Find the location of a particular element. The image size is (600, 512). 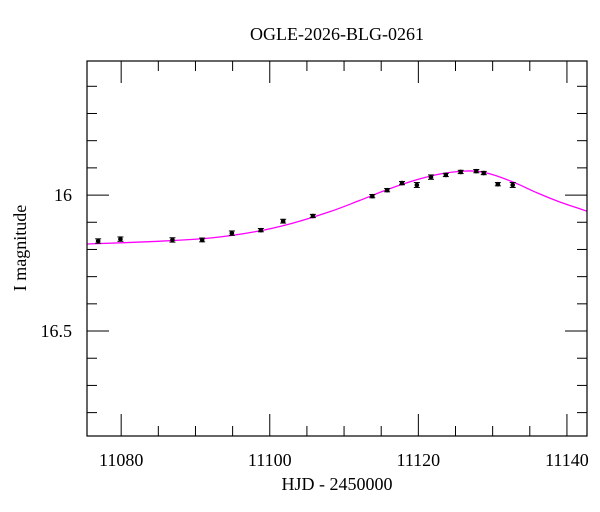

x-tick-label: 11140 is located at coordinates (567, 460).